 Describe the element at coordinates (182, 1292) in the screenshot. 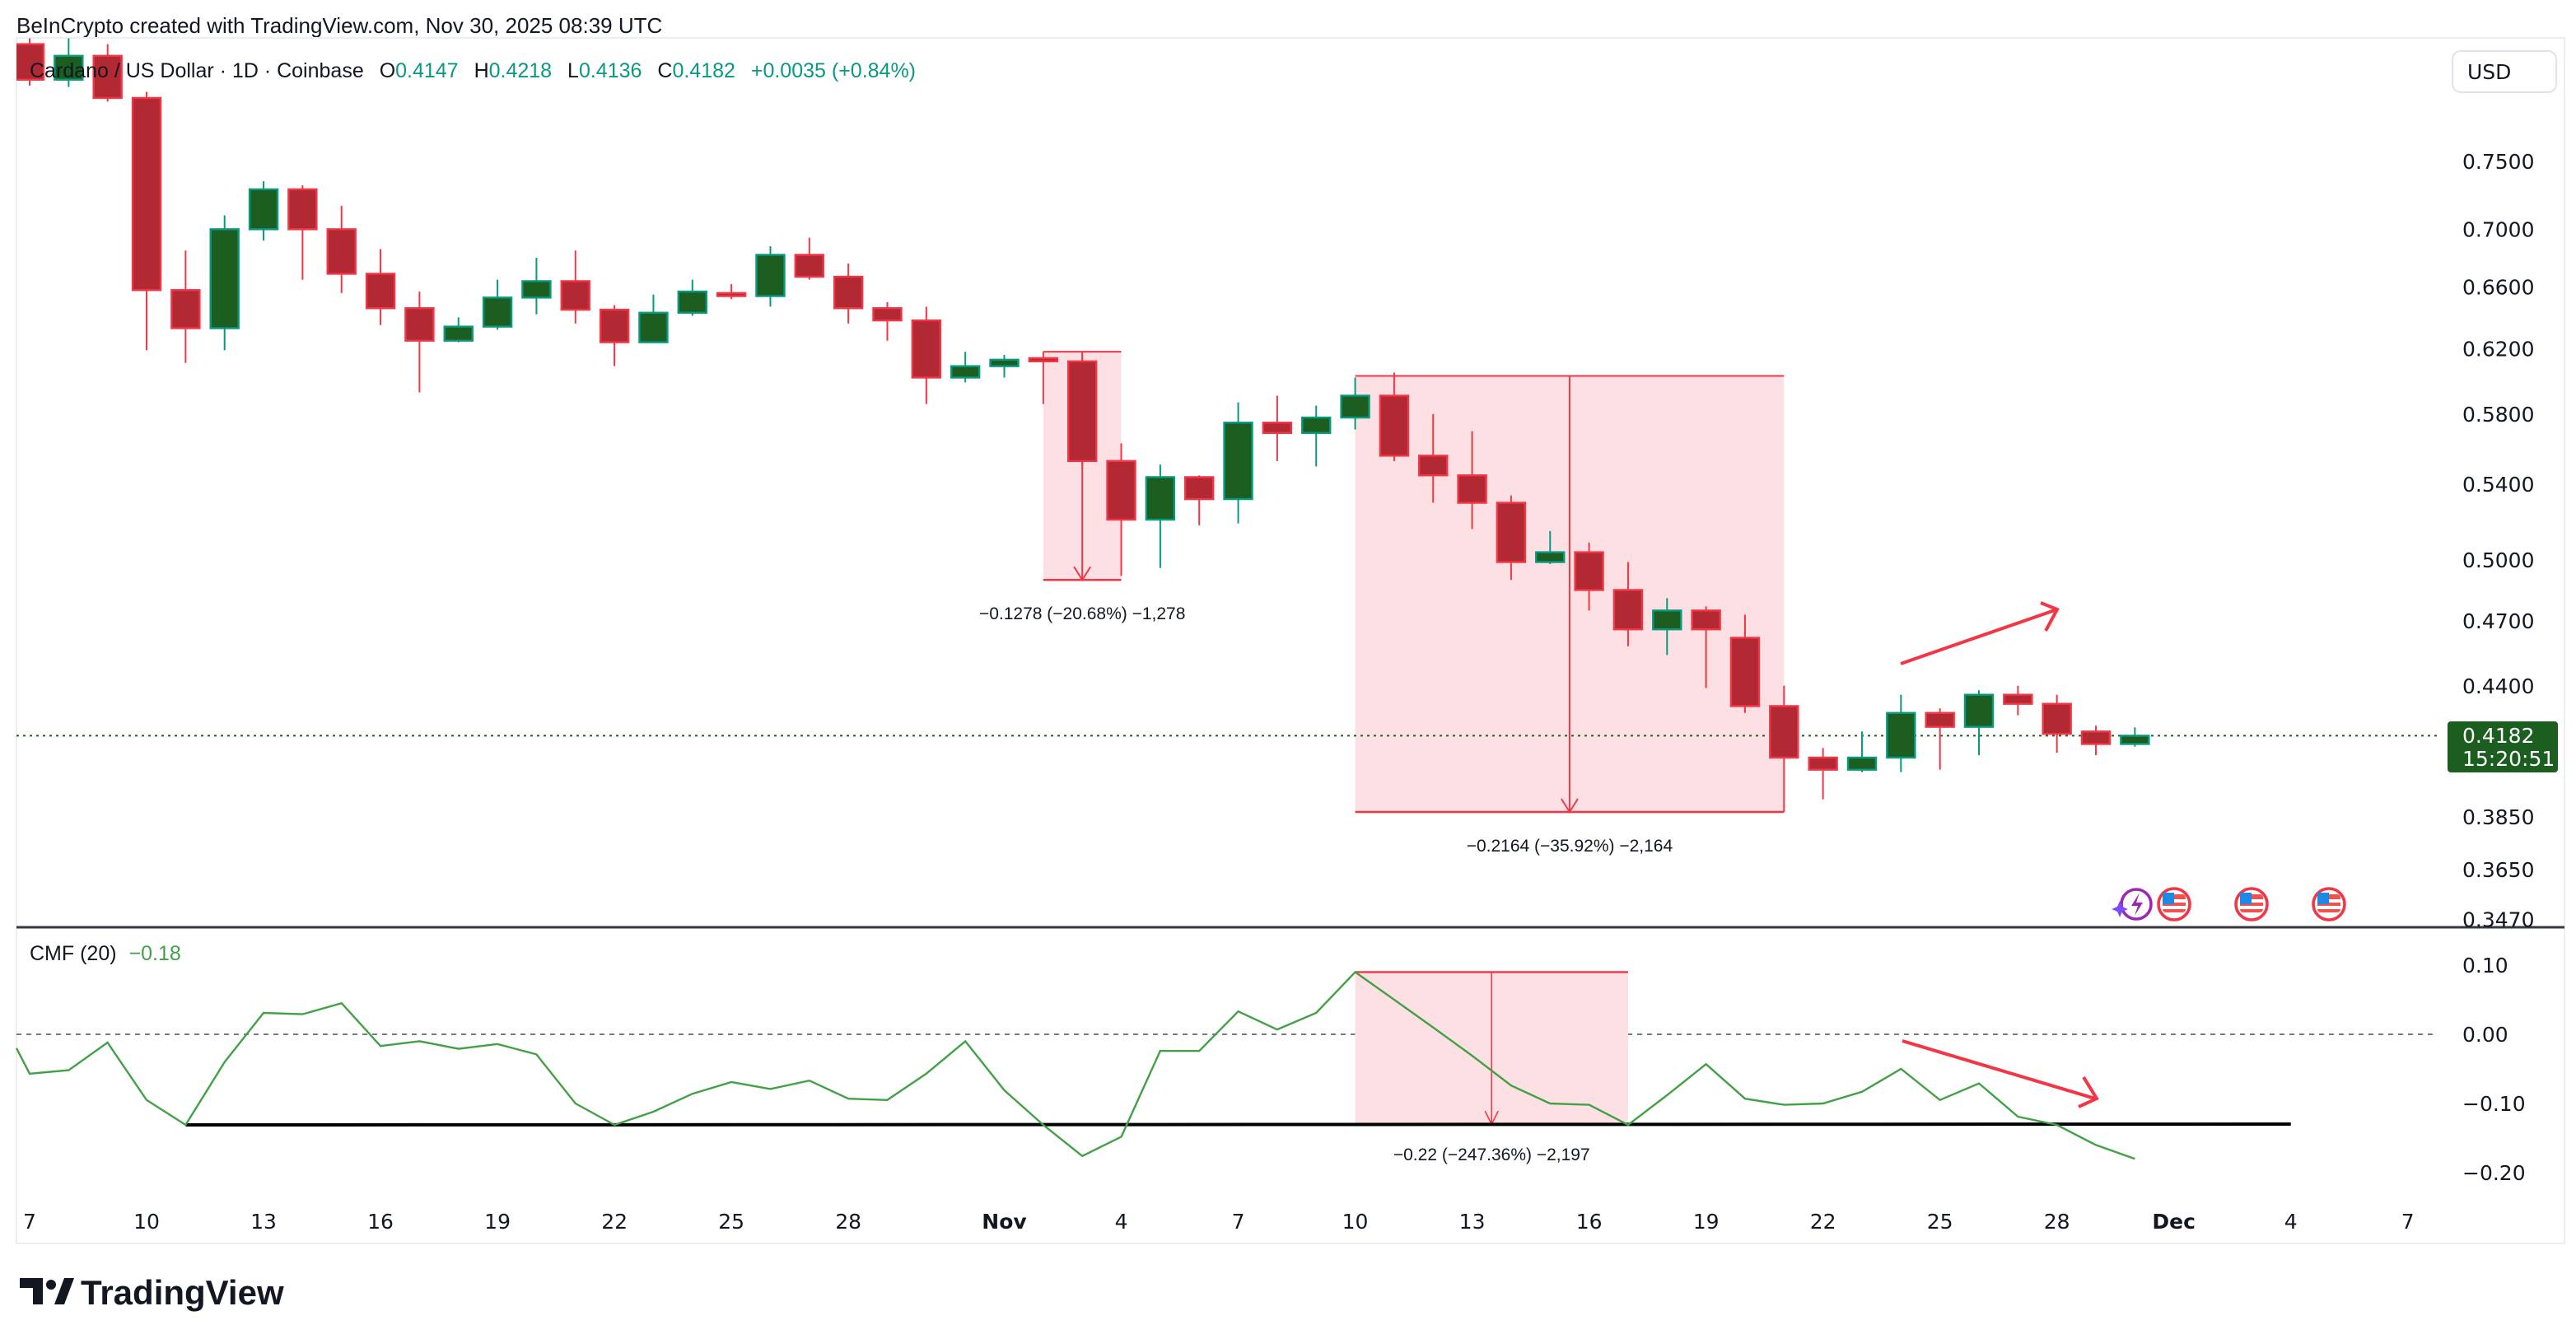

I see `tradingview-logo-text: TradingView` at that location.